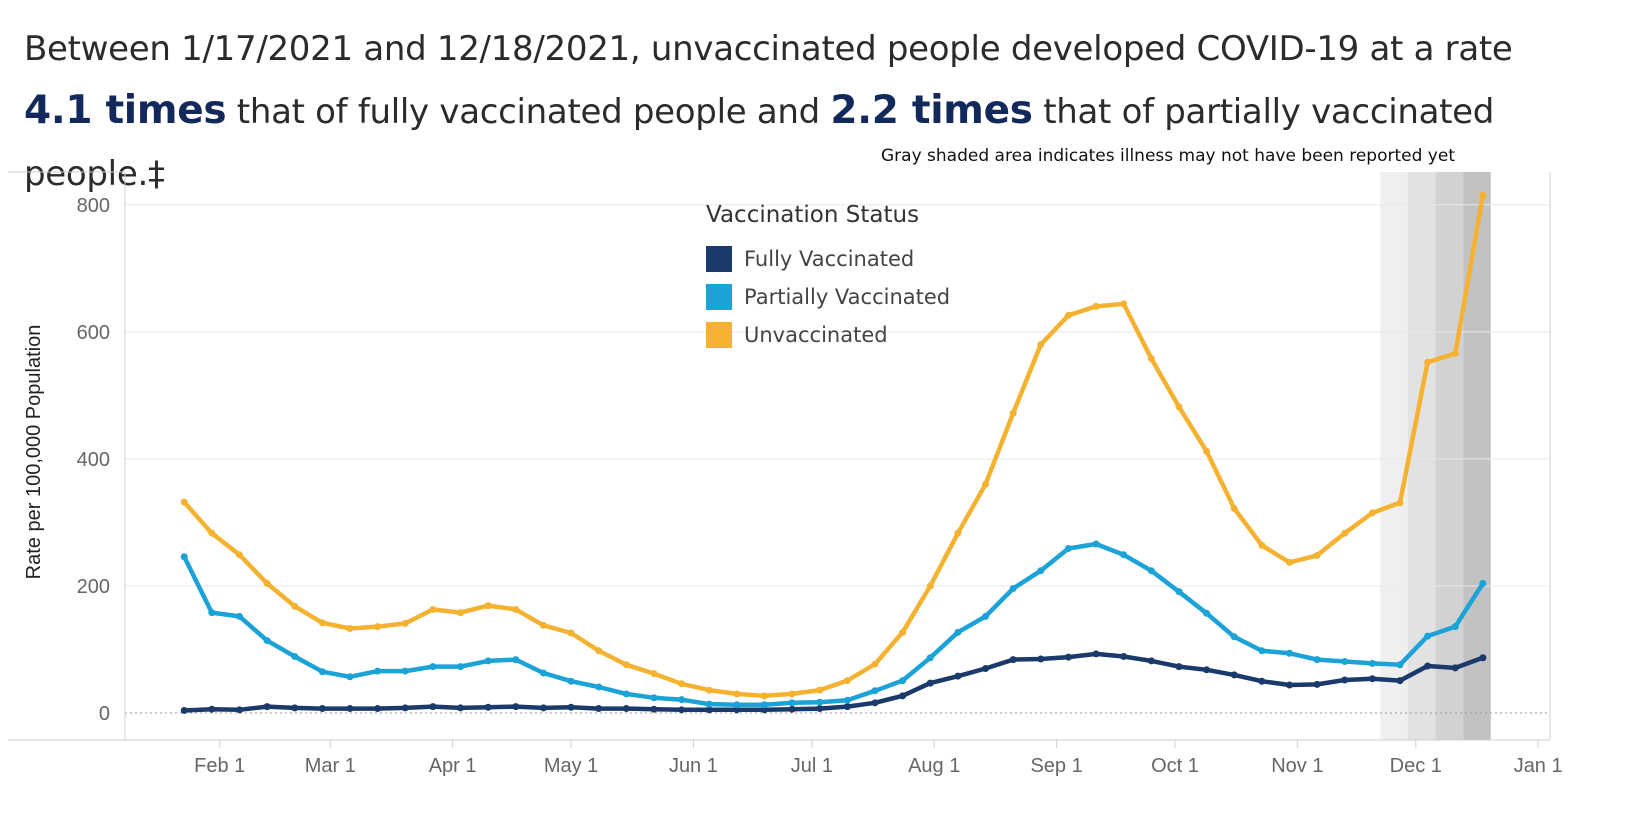 The height and width of the screenshot is (838, 1642). I want to click on x-tick-label: Feb 1, so click(219, 766).